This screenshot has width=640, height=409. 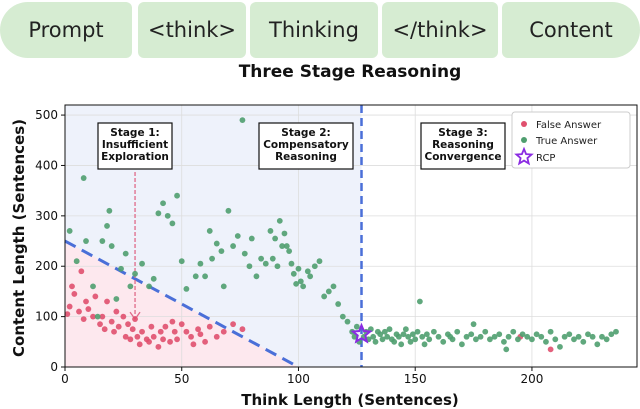 What do you see at coordinates (135, 145) in the screenshot?
I see `stage-box-1-line: Insufficient` at bounding box center [135, 145].